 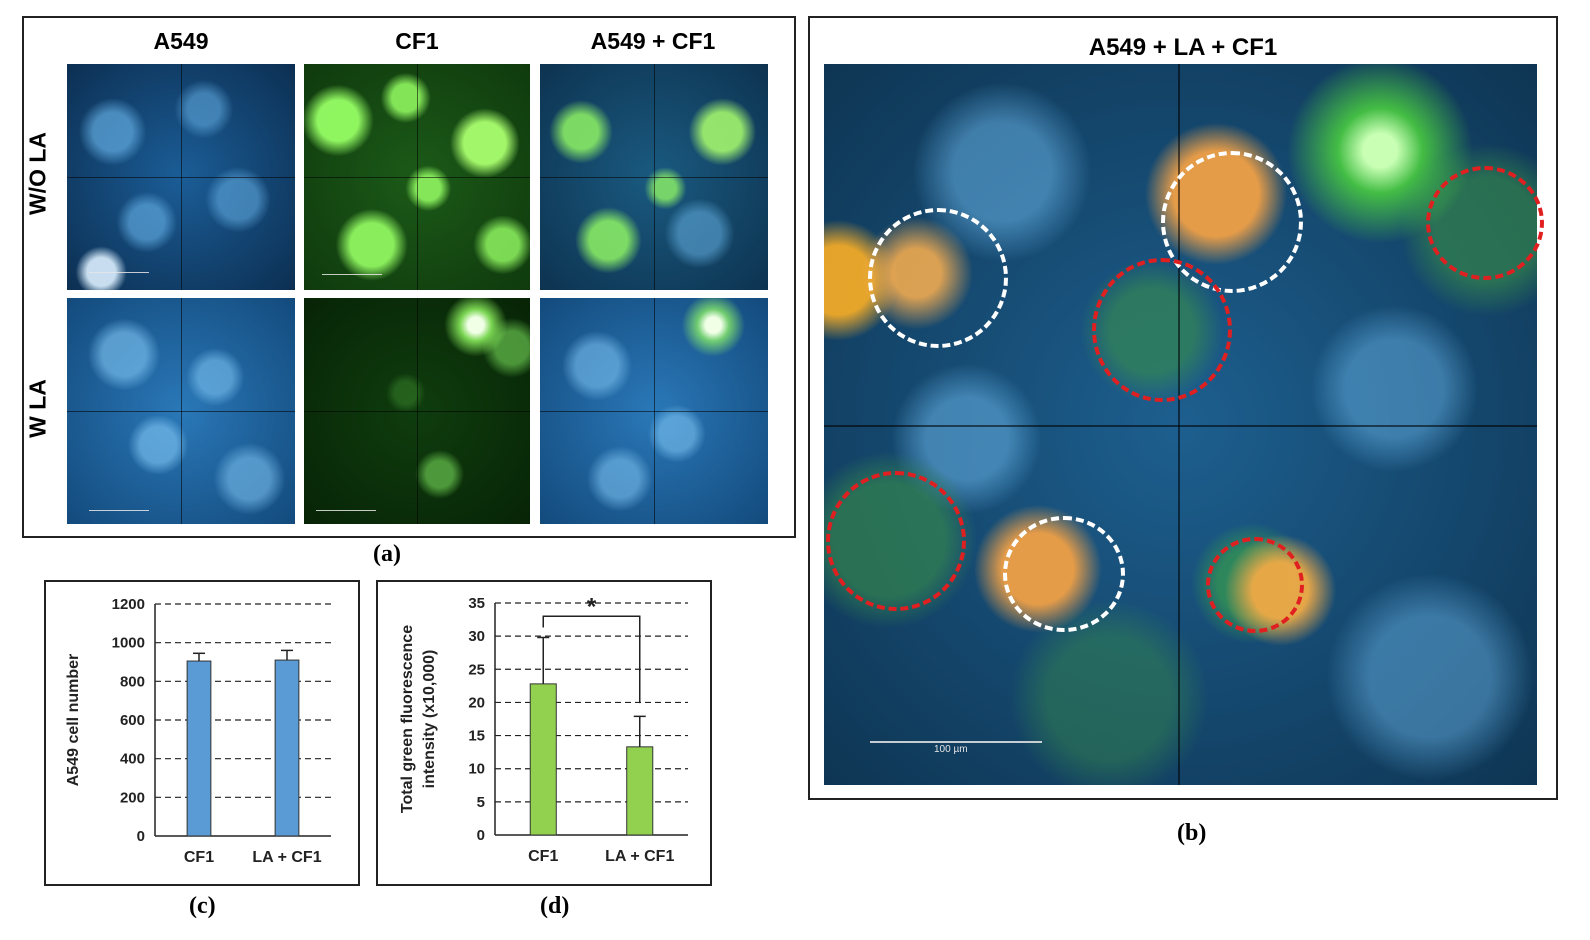 What do you see at coordinates (132, 681) in the screenshot?
I see `y-tick-label: 800` at bounding box center [132, 681].